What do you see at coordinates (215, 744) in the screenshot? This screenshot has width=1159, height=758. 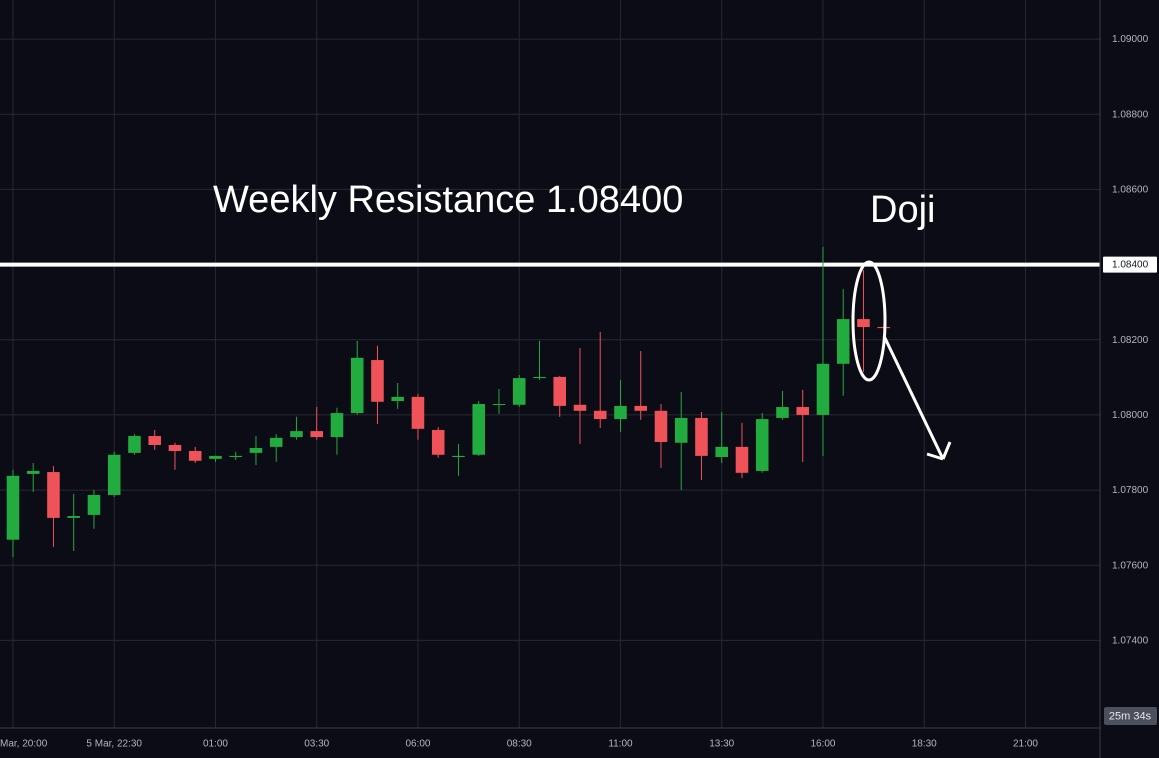 I see `x-tick-label: 01:00` at bounding box center [215, 744].